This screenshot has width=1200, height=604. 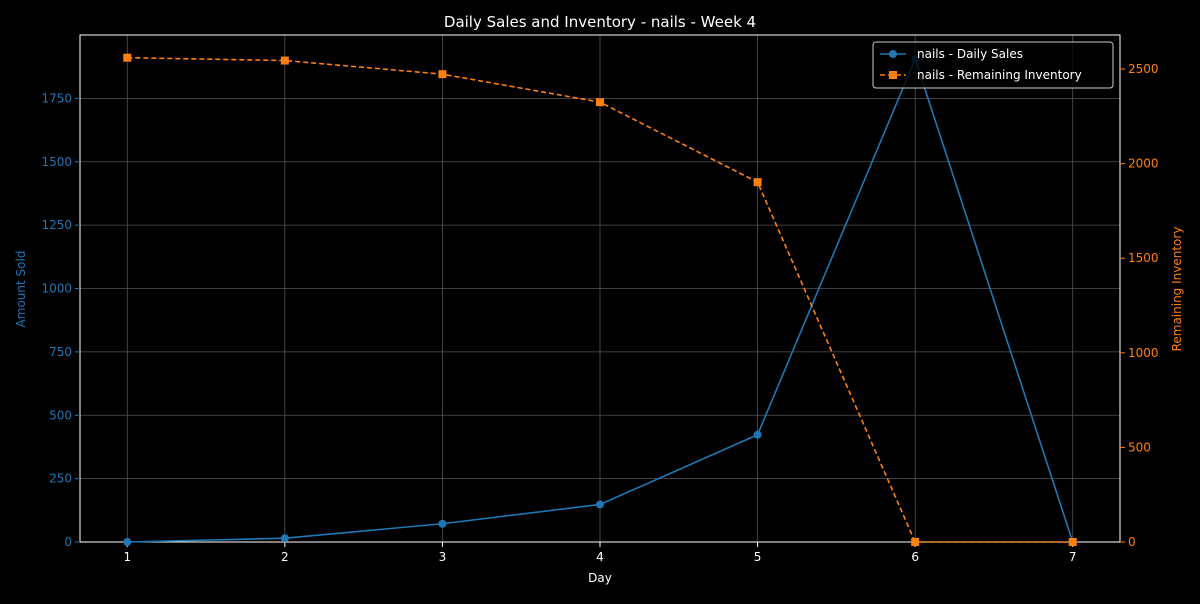 What do you see at coordinates (1132, 542) in the screenshot?
I see `y-tick-label-right: 0` at bounding box center [1132, 542].